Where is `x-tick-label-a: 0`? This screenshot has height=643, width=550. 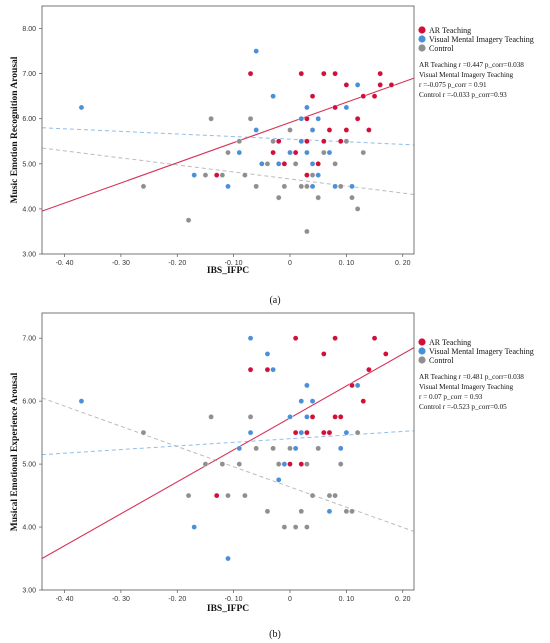
x-tick-label-a: 0 is located at coordinates (290, 263).